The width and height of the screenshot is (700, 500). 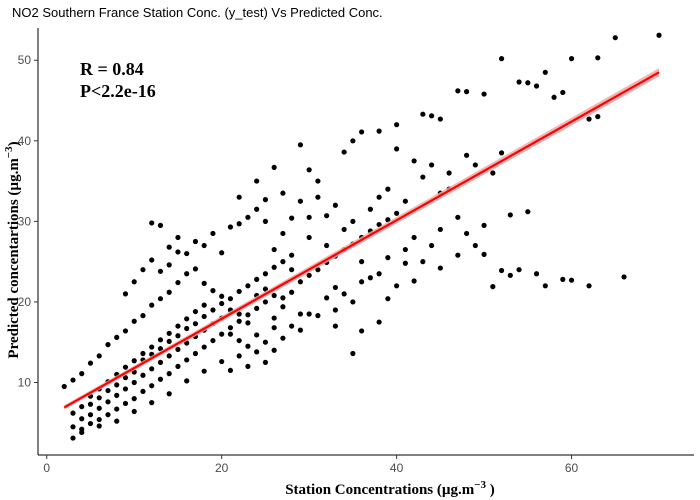 What do you see at coordinates (390, 488) in the screenshot?
I see `x-axis-label: Station Concentrations (µg.m−3 )` at bounding box center [390, 488].